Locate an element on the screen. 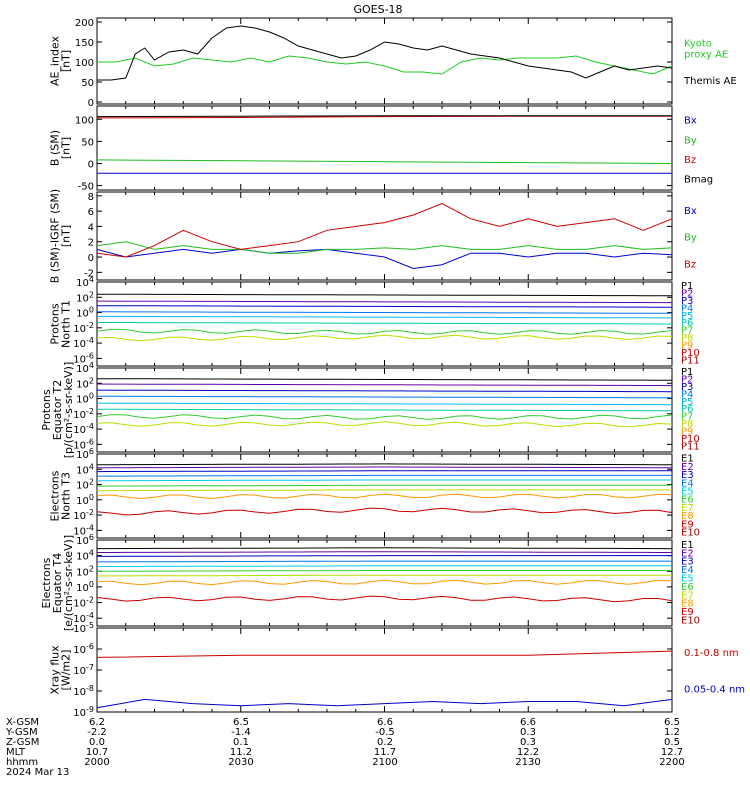  legend-entry: E4 is located at coordinates (687, 570).